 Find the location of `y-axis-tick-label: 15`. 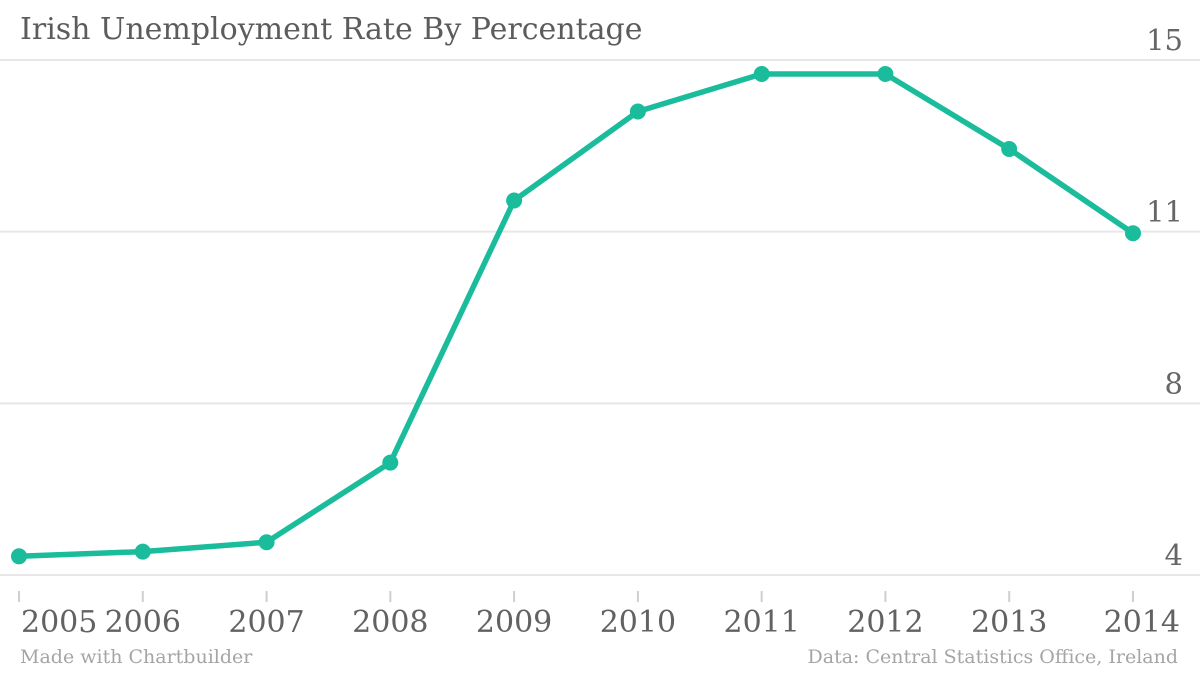

y-axis-tick-label: 15 is located at coordinates (1164, 40).